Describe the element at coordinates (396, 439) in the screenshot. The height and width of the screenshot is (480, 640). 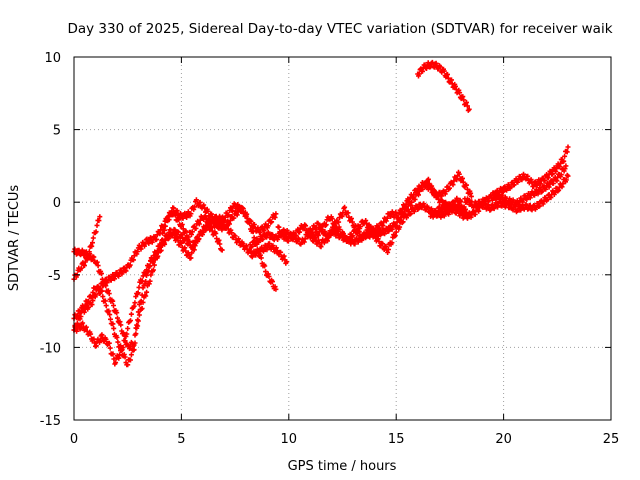
I see `x-tick-label: 15` at that location.